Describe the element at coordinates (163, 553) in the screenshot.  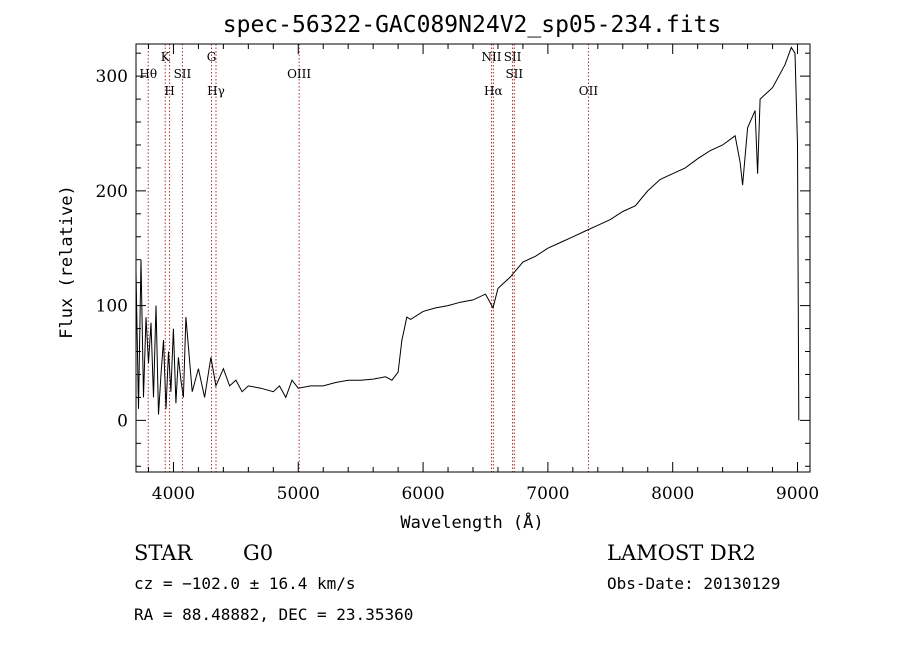
I see `object-class: STAR` at that location.